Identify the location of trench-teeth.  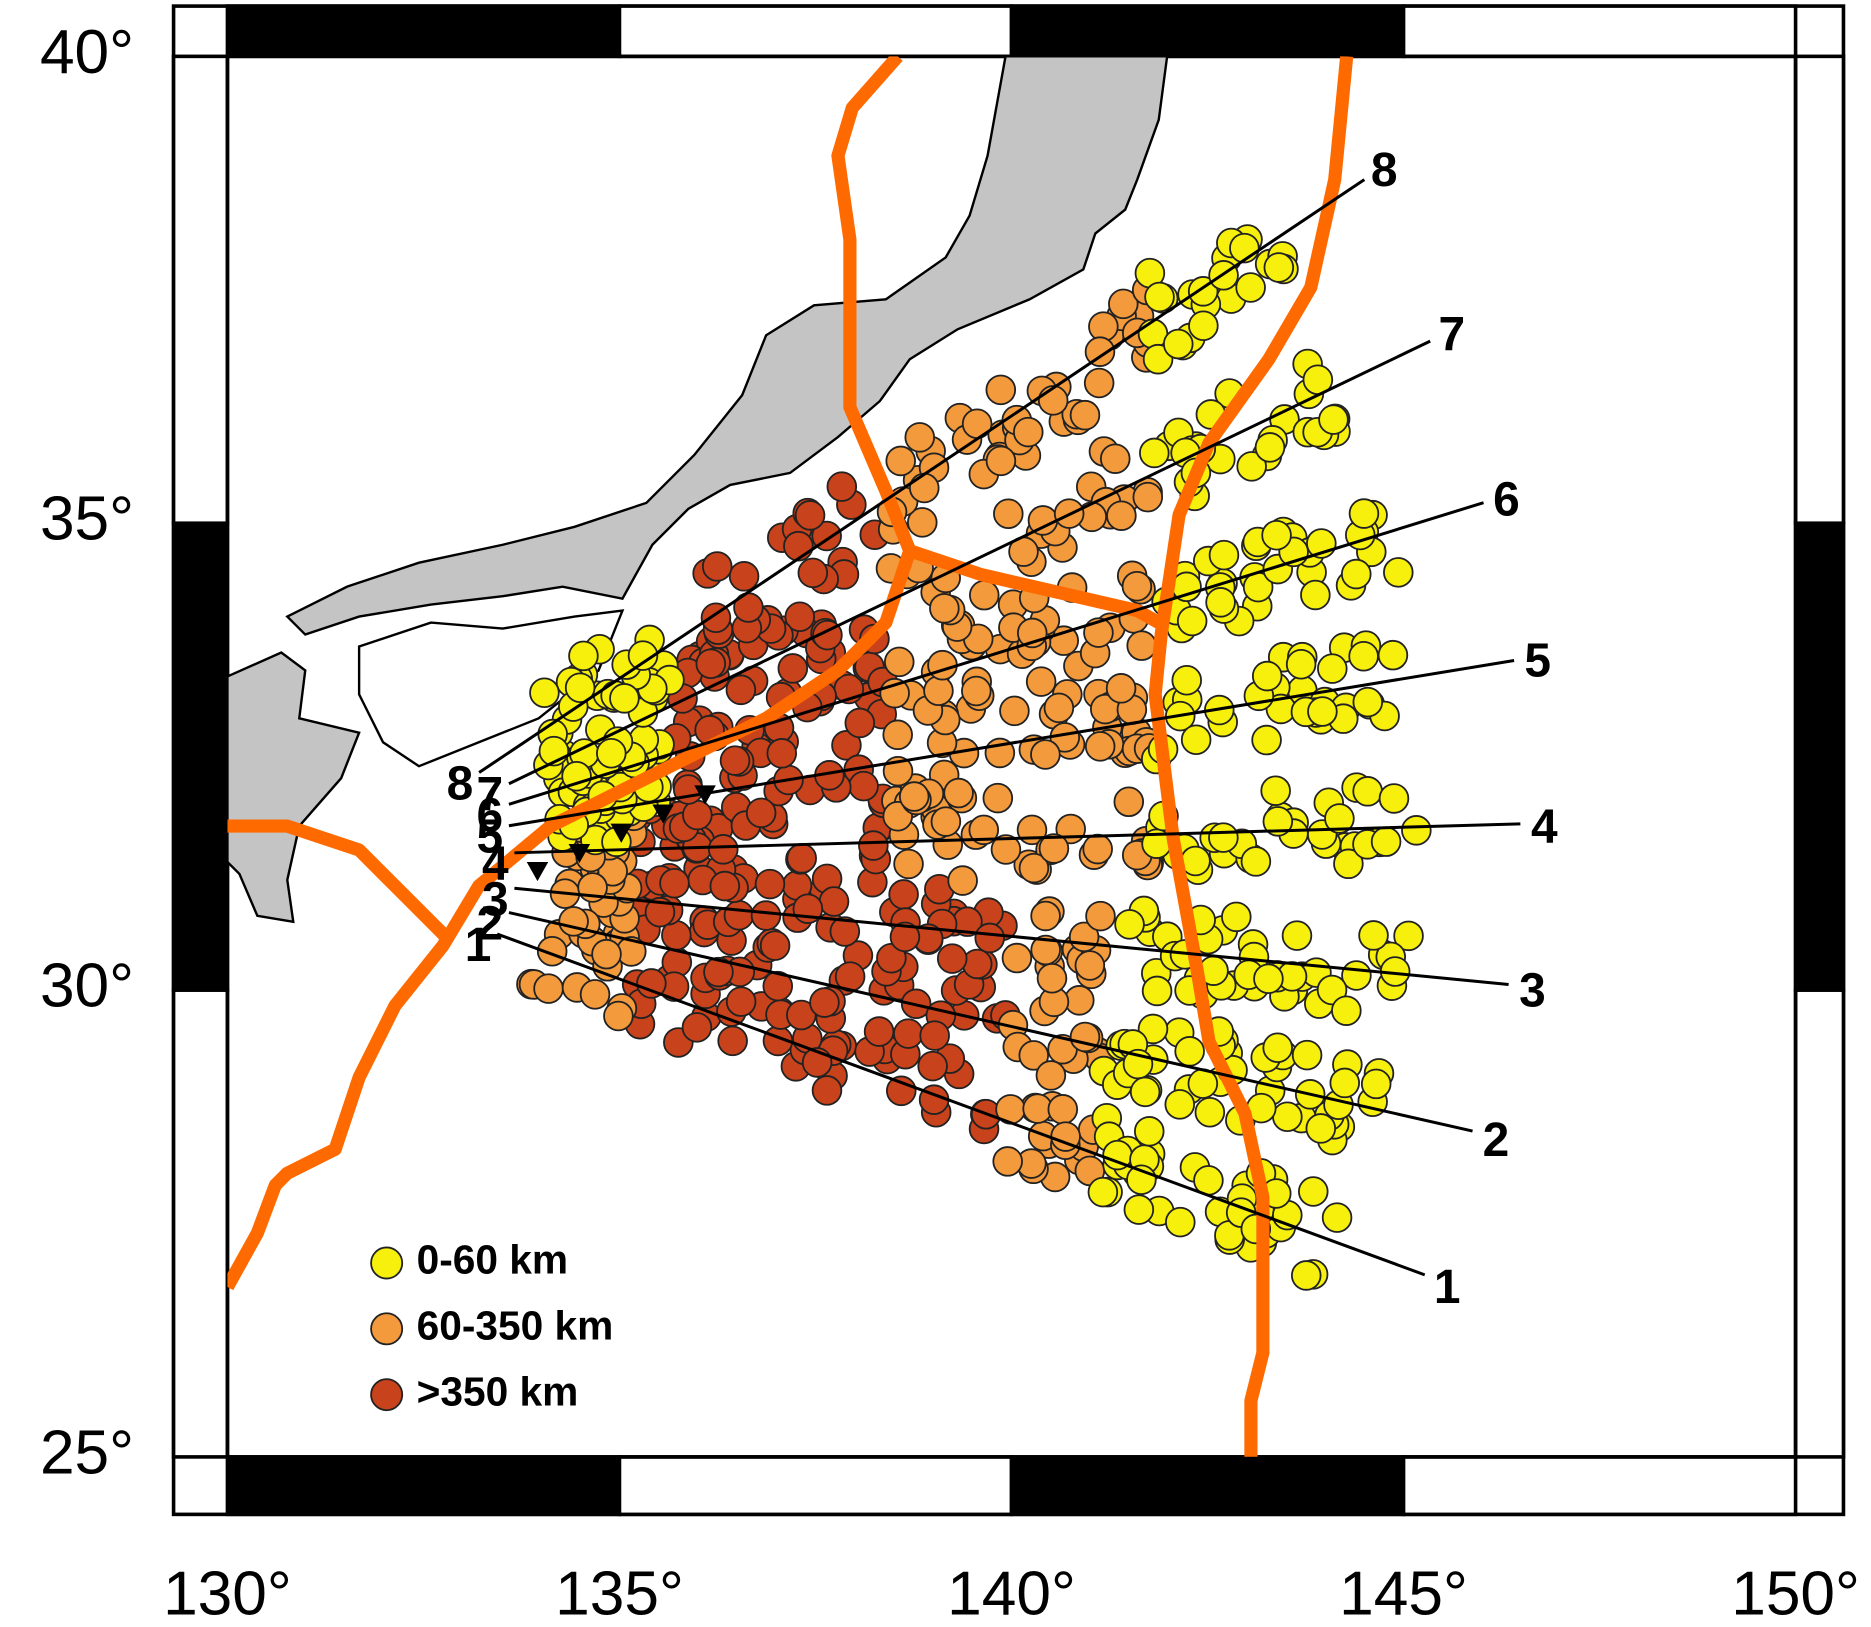
(621, 833).